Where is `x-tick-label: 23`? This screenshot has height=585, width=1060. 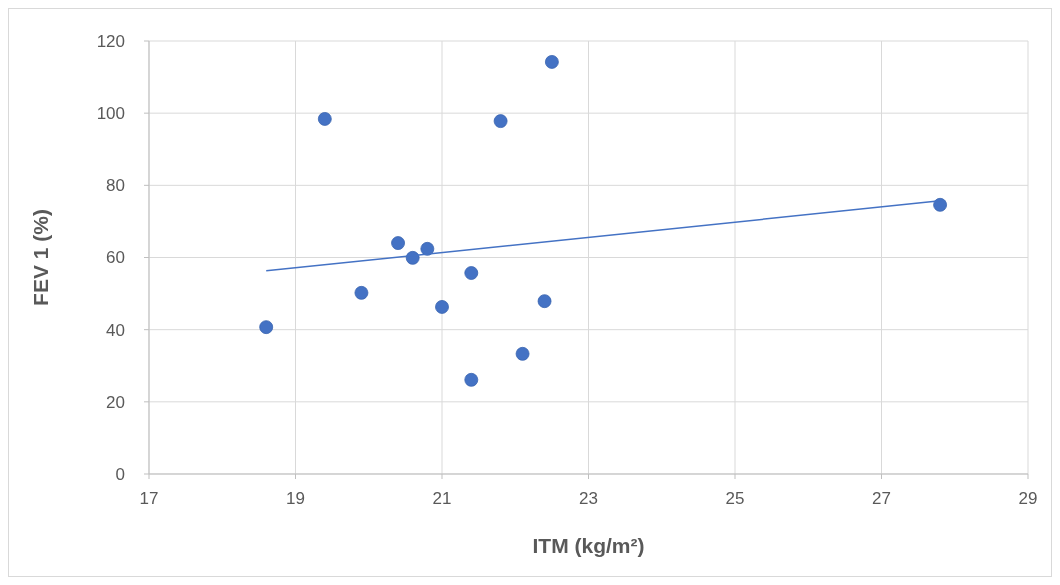 x-tick-label: 23 is located at coordinates (588, 498).